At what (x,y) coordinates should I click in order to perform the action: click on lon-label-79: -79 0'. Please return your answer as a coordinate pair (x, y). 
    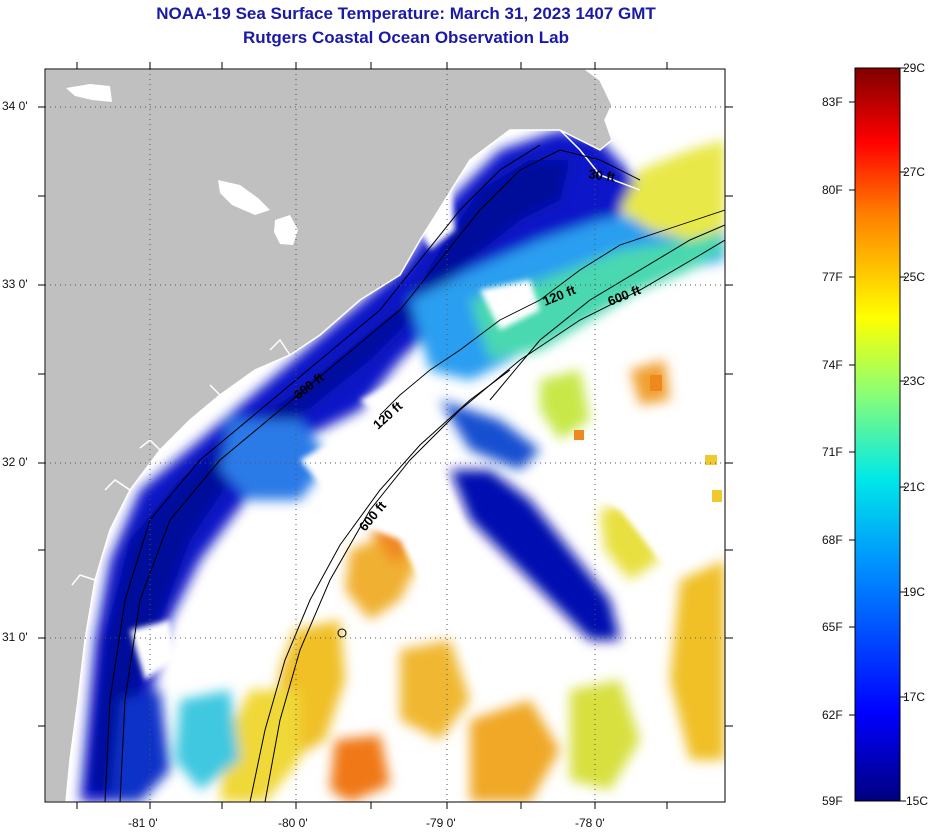
    Looking at the image, I should click on (441, 823).